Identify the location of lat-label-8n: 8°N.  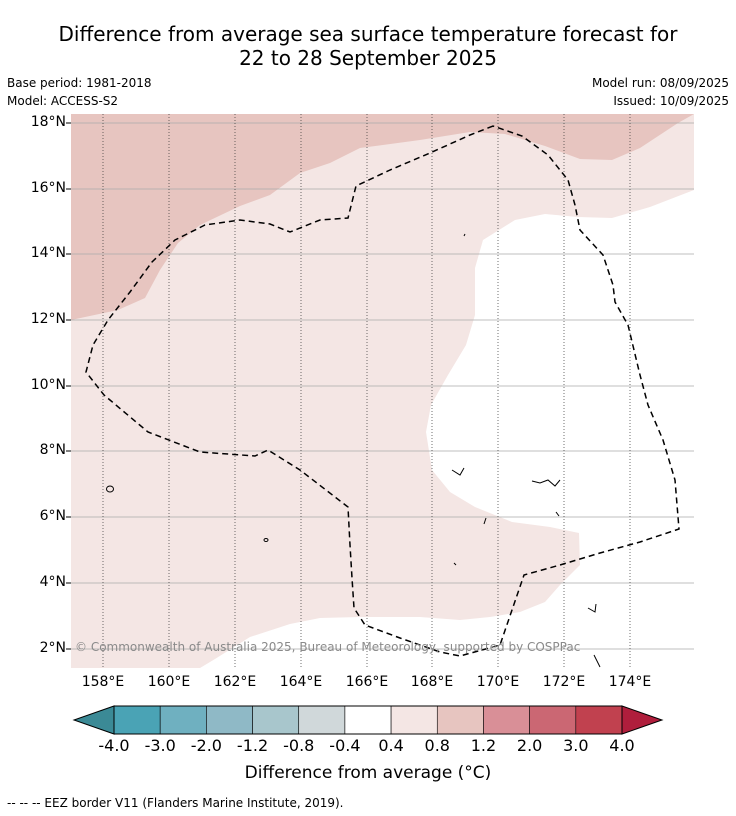
(52, 450).